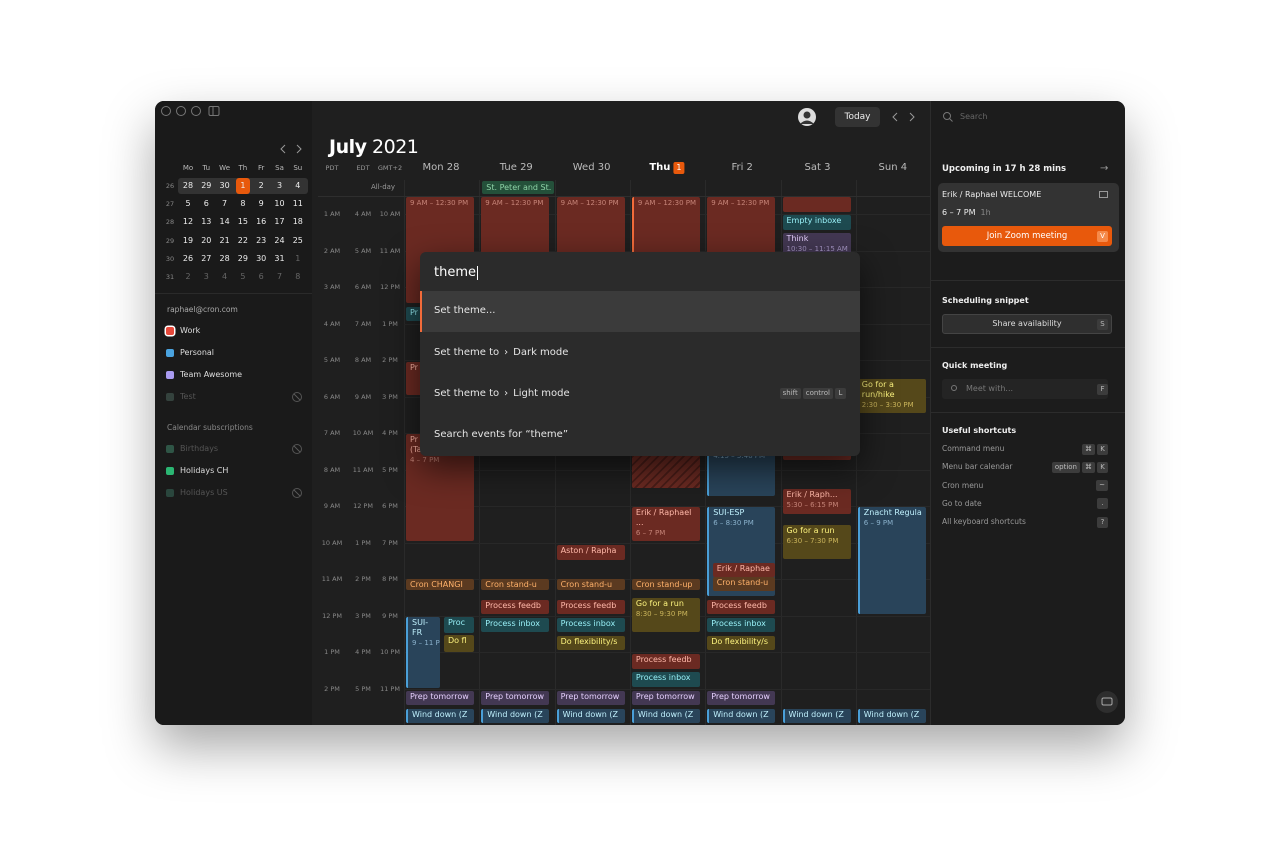  I want to click on person-icon, so click(954, 388).